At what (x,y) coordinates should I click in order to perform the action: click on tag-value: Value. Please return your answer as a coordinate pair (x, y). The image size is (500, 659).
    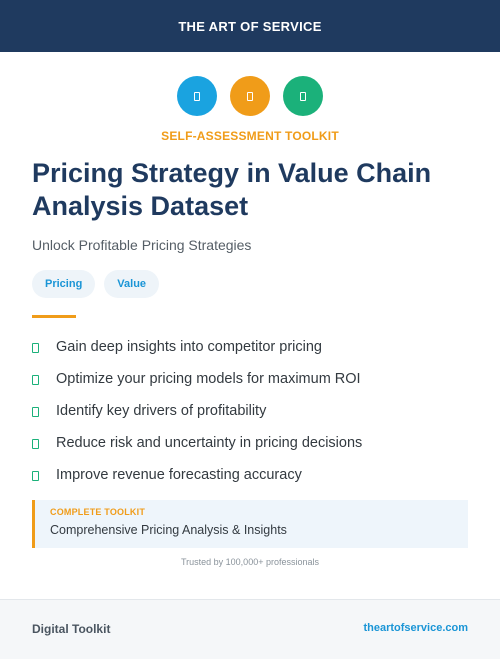
    Looking at the image, I should click on (132, 284).